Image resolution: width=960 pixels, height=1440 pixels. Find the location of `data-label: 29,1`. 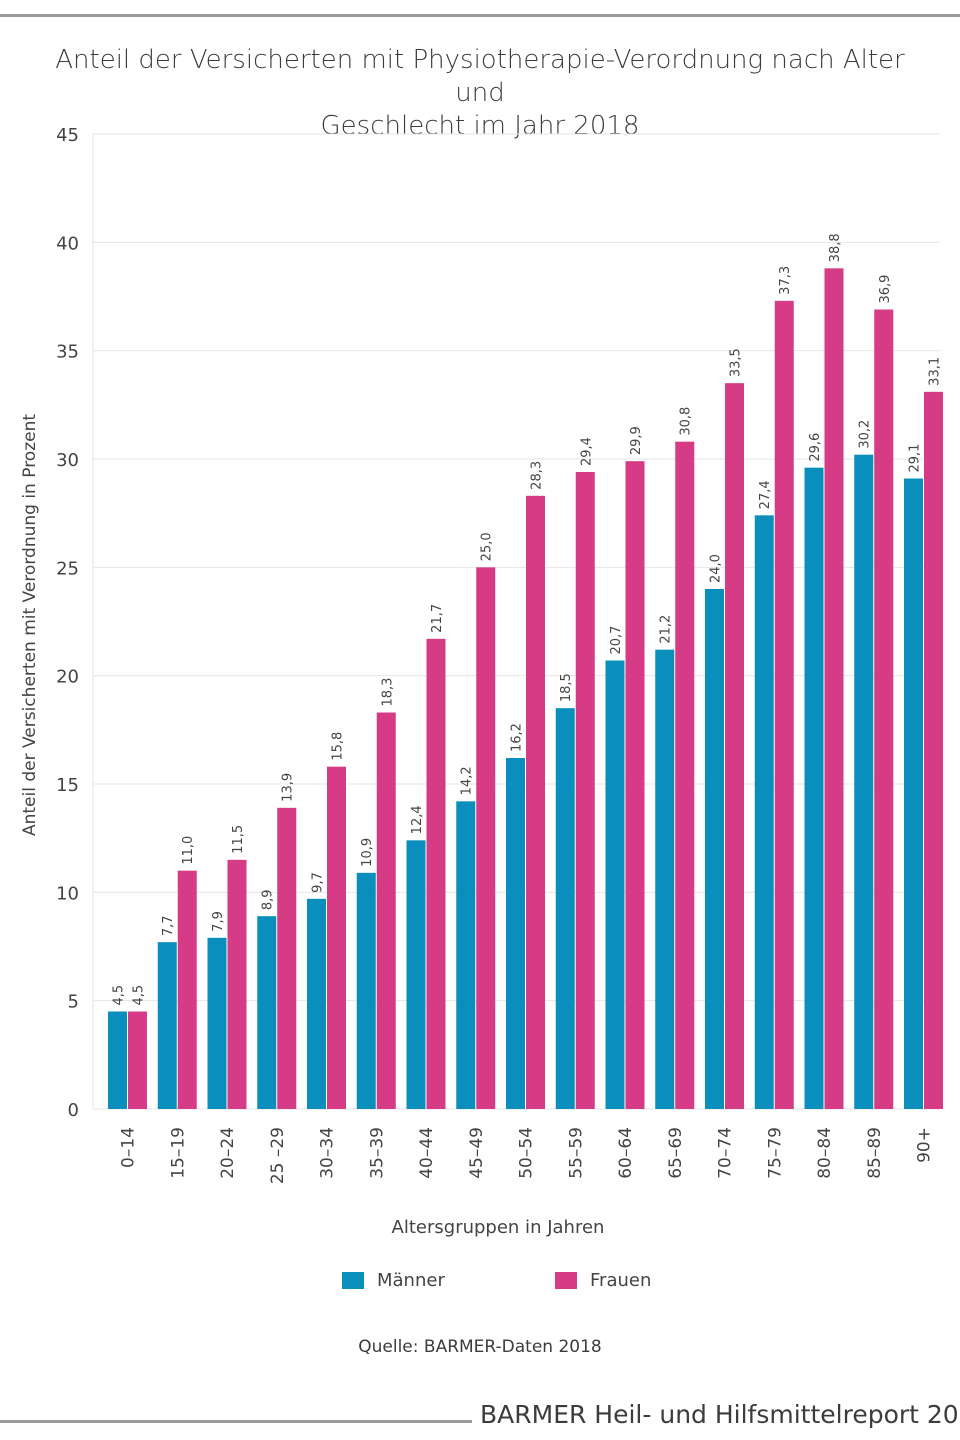

data-label: 29,1 is located at coordinates (915, 458).